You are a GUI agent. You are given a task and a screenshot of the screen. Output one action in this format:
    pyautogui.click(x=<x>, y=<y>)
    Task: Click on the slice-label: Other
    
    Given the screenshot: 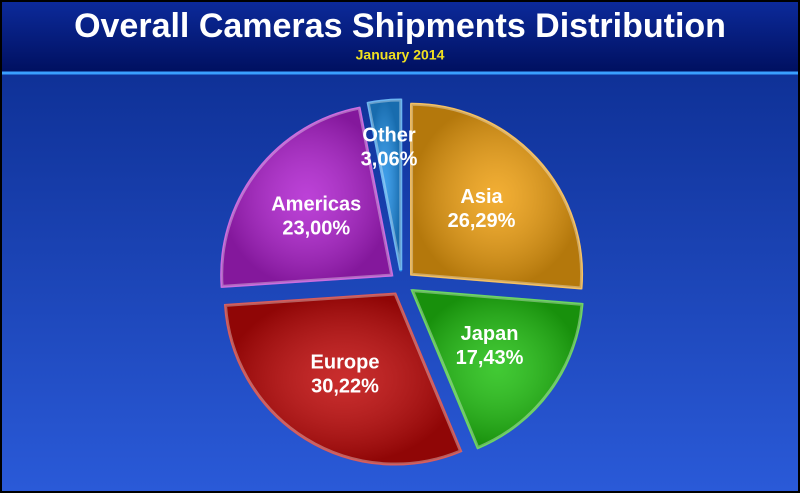 What is the action you would take?
    pyautogui.click(x=389, y=136)
    